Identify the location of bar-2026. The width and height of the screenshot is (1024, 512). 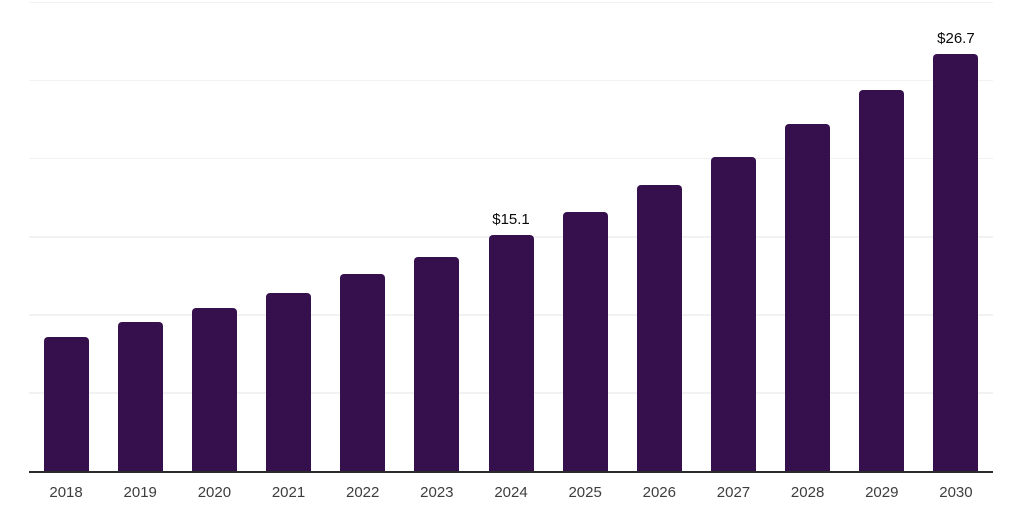
(659, 327).